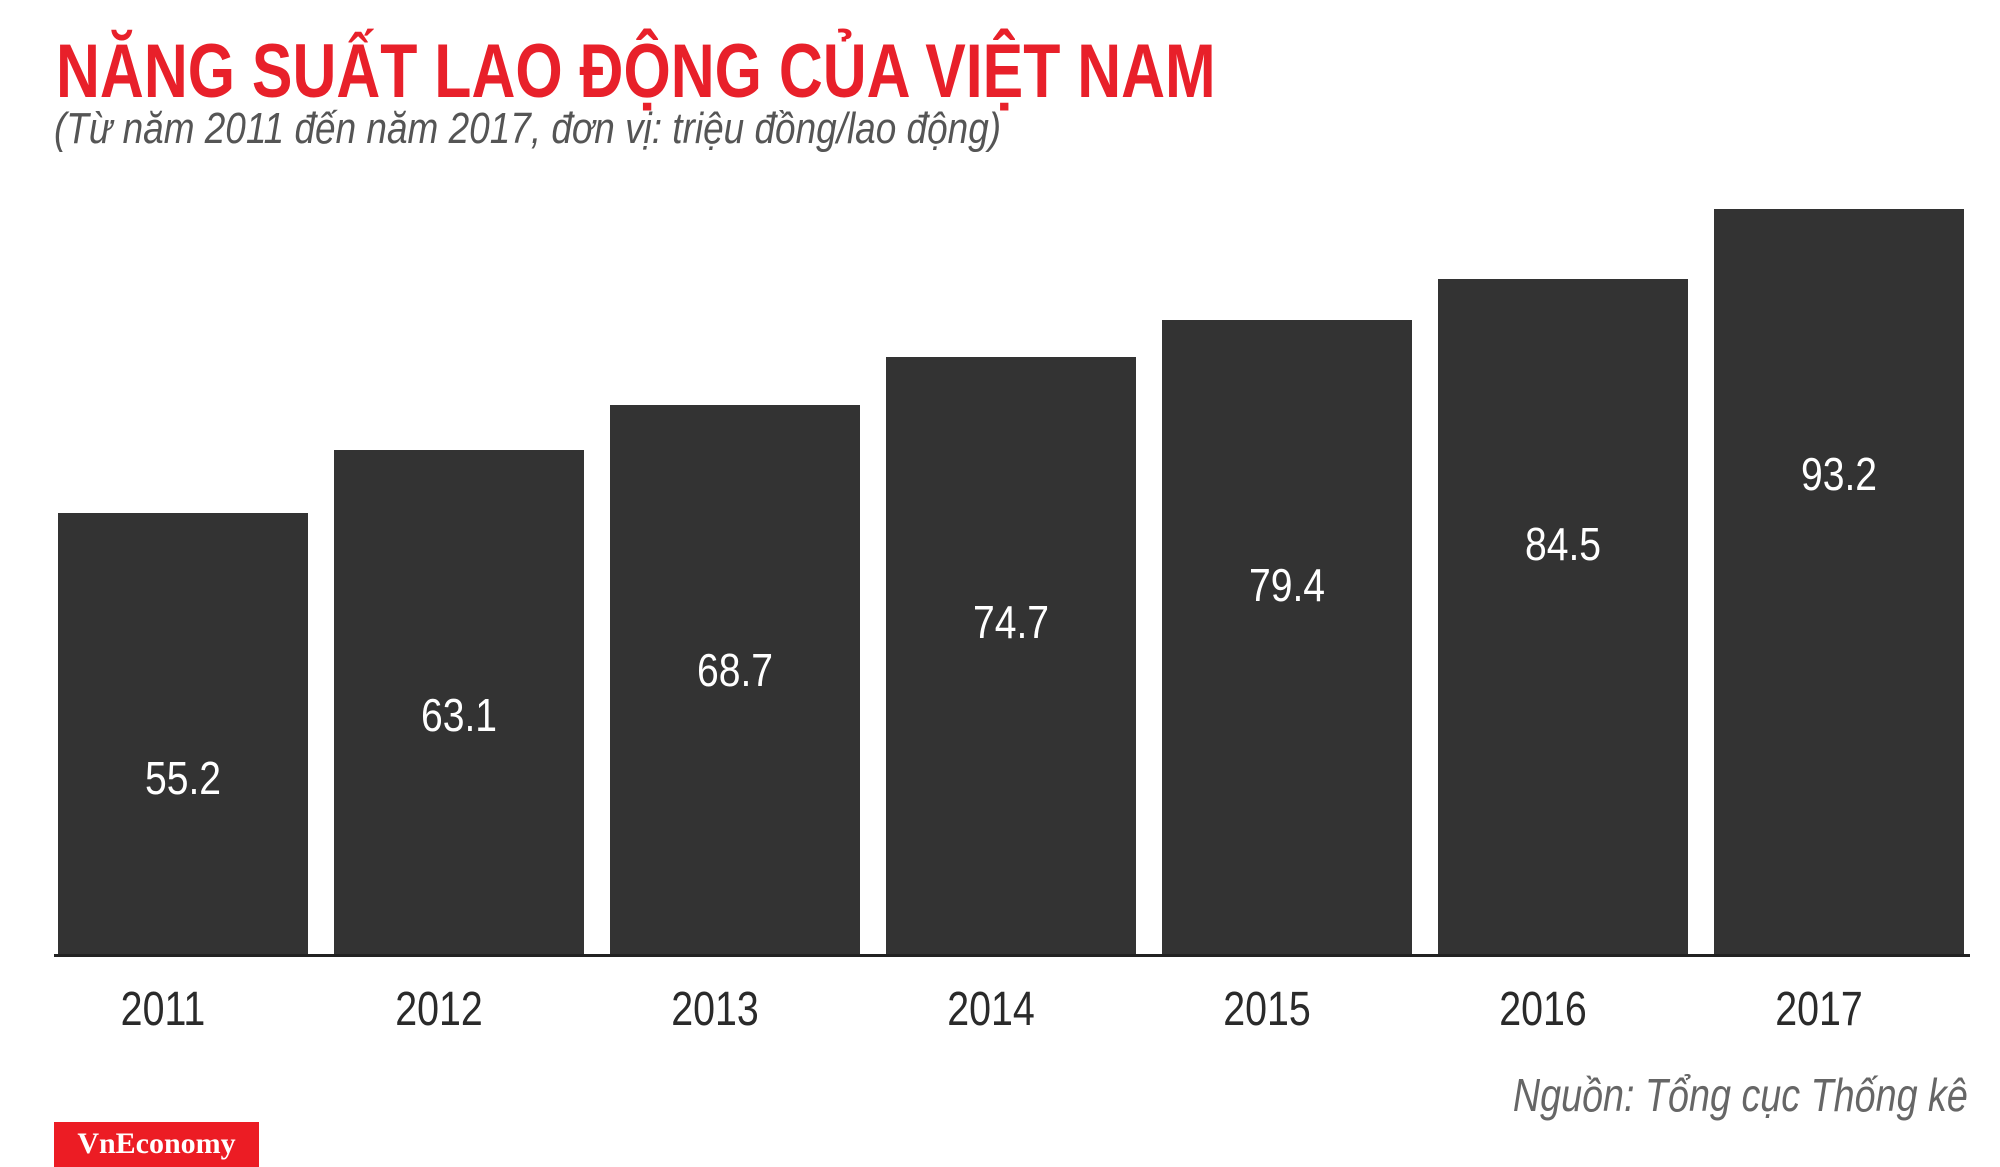 The image size is (2000, 1167). I want to click on chart-title: NĂNG SUẤT LAO ĐỘNG CỦA VIỆT NAM, so click(636, 71).